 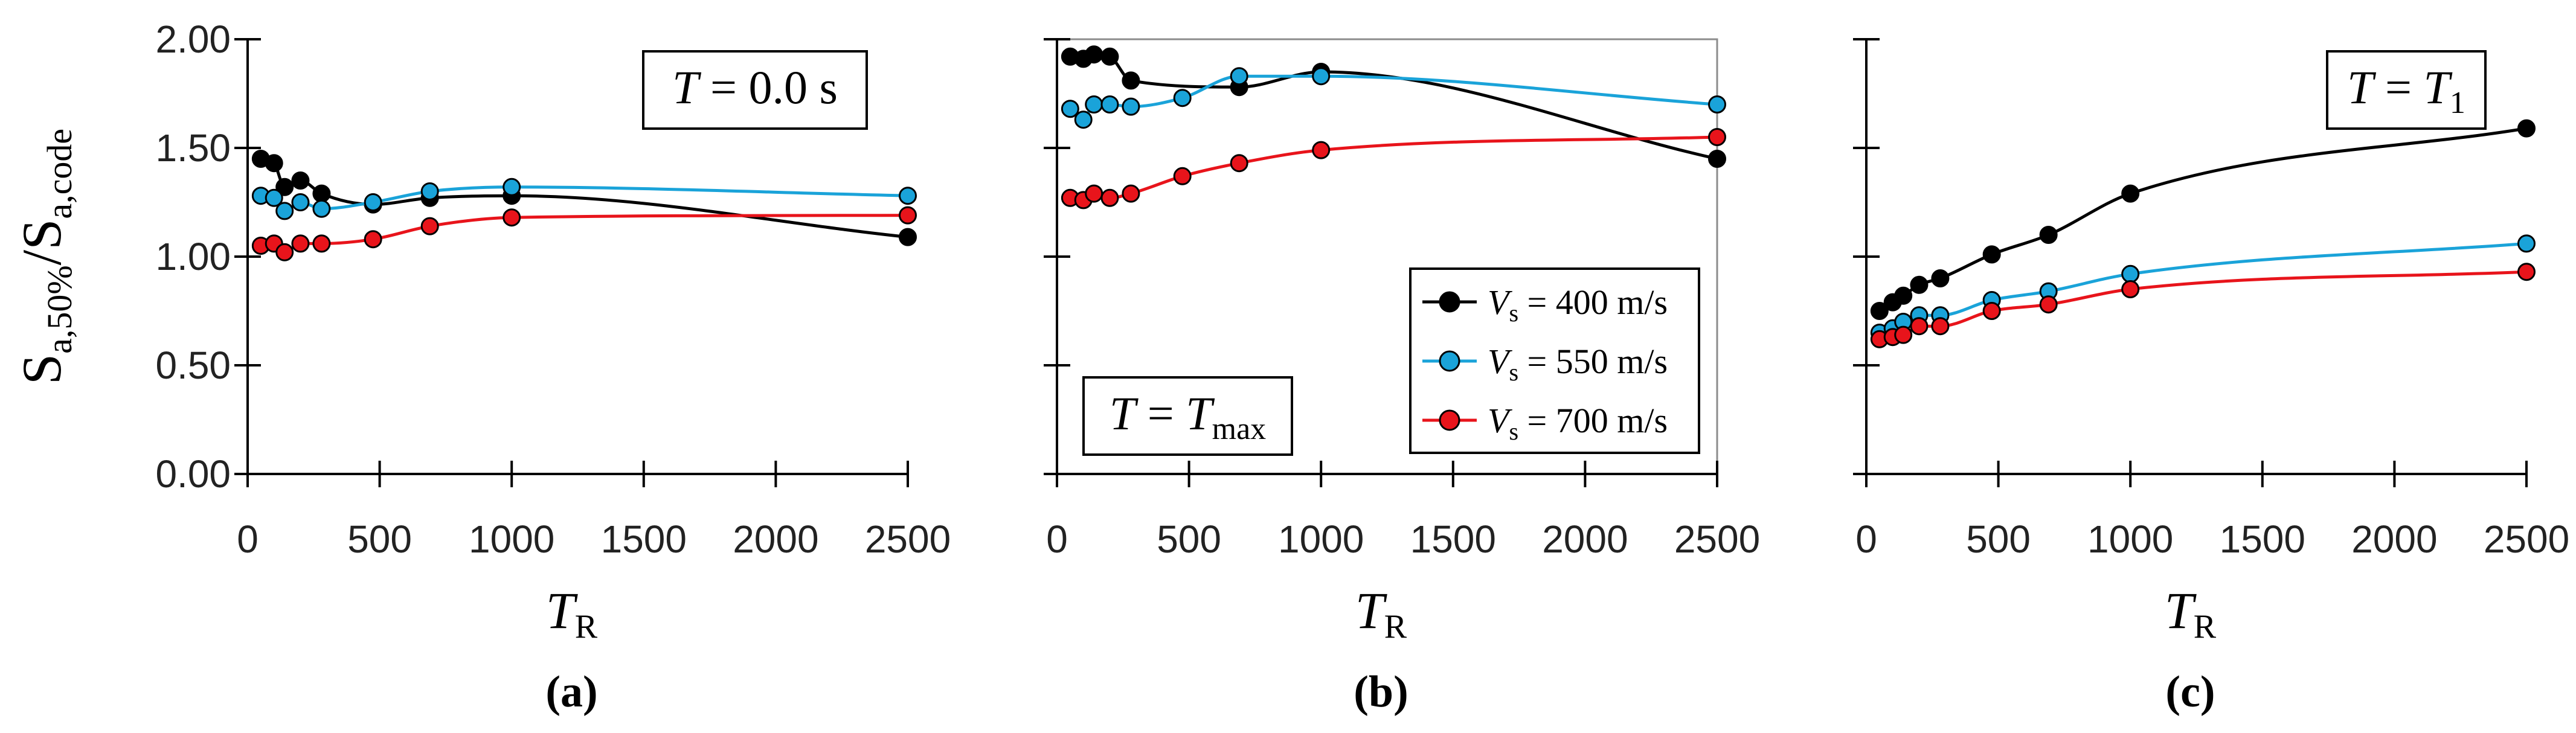 I want to click on y-tick-label: 2.00, so click(x=193, y=39).